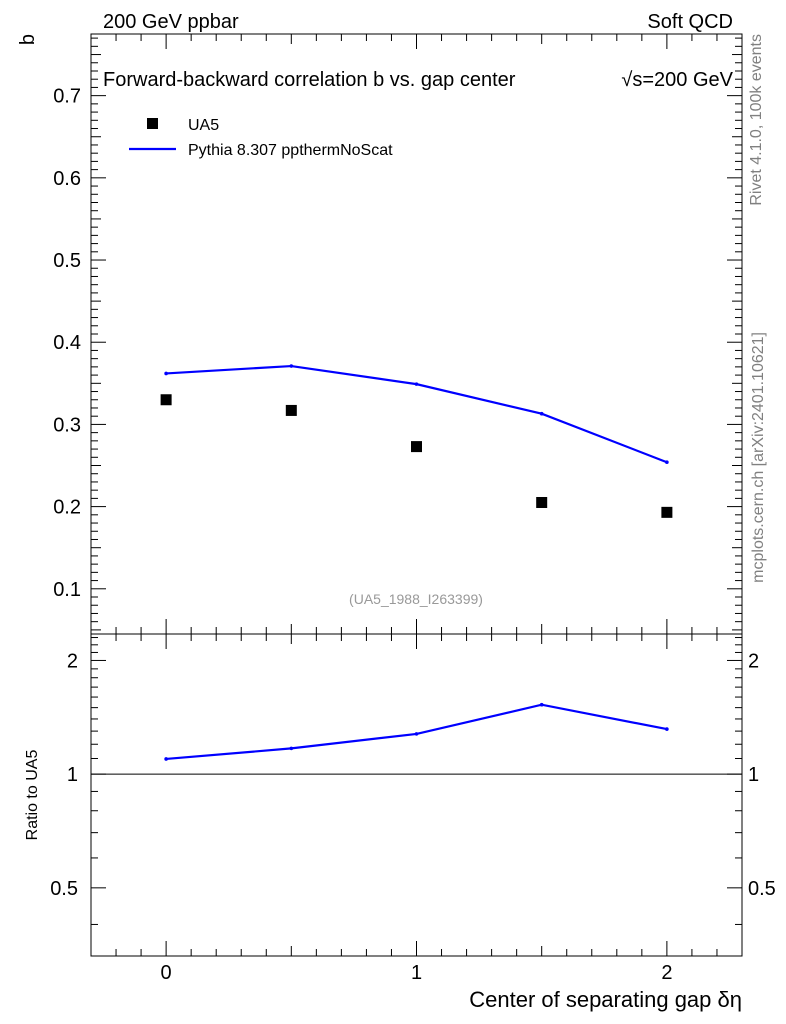 The width and height of the screenshot is (786, 1024). I want to click on chart-title-energy: √s=200 GeV, so click(677, 80).